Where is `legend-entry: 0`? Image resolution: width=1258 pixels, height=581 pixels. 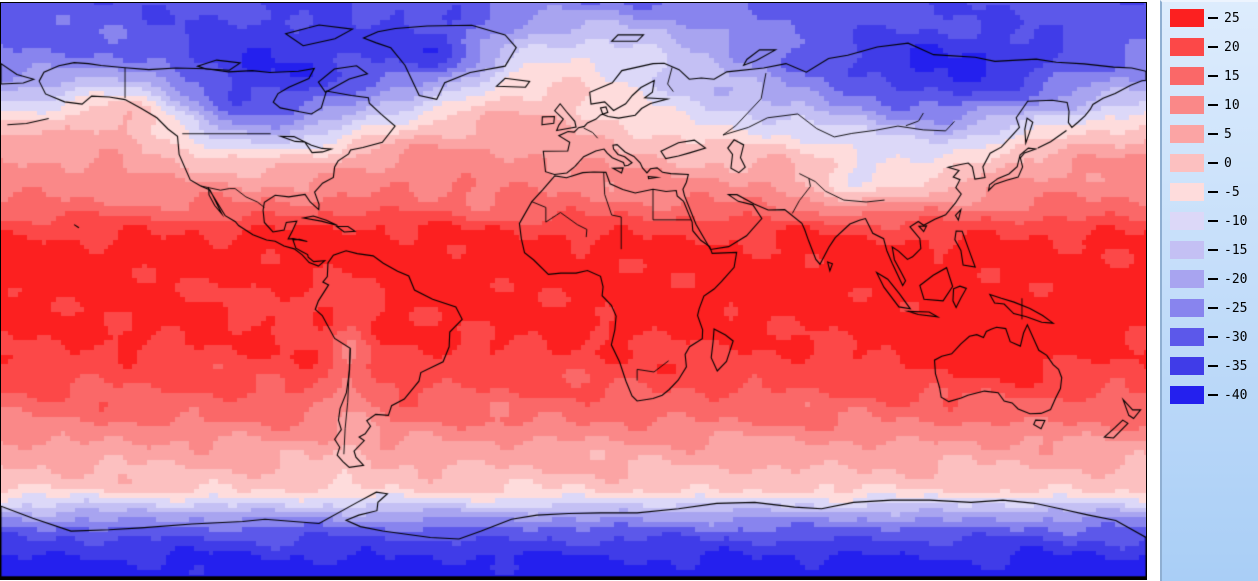
legend-entry: 0 is located at coordinates (1214, 163).